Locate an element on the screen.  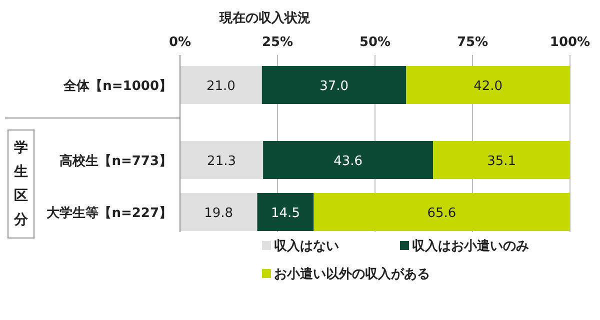
text: 学生区分 is located at coordinates (21, 184).